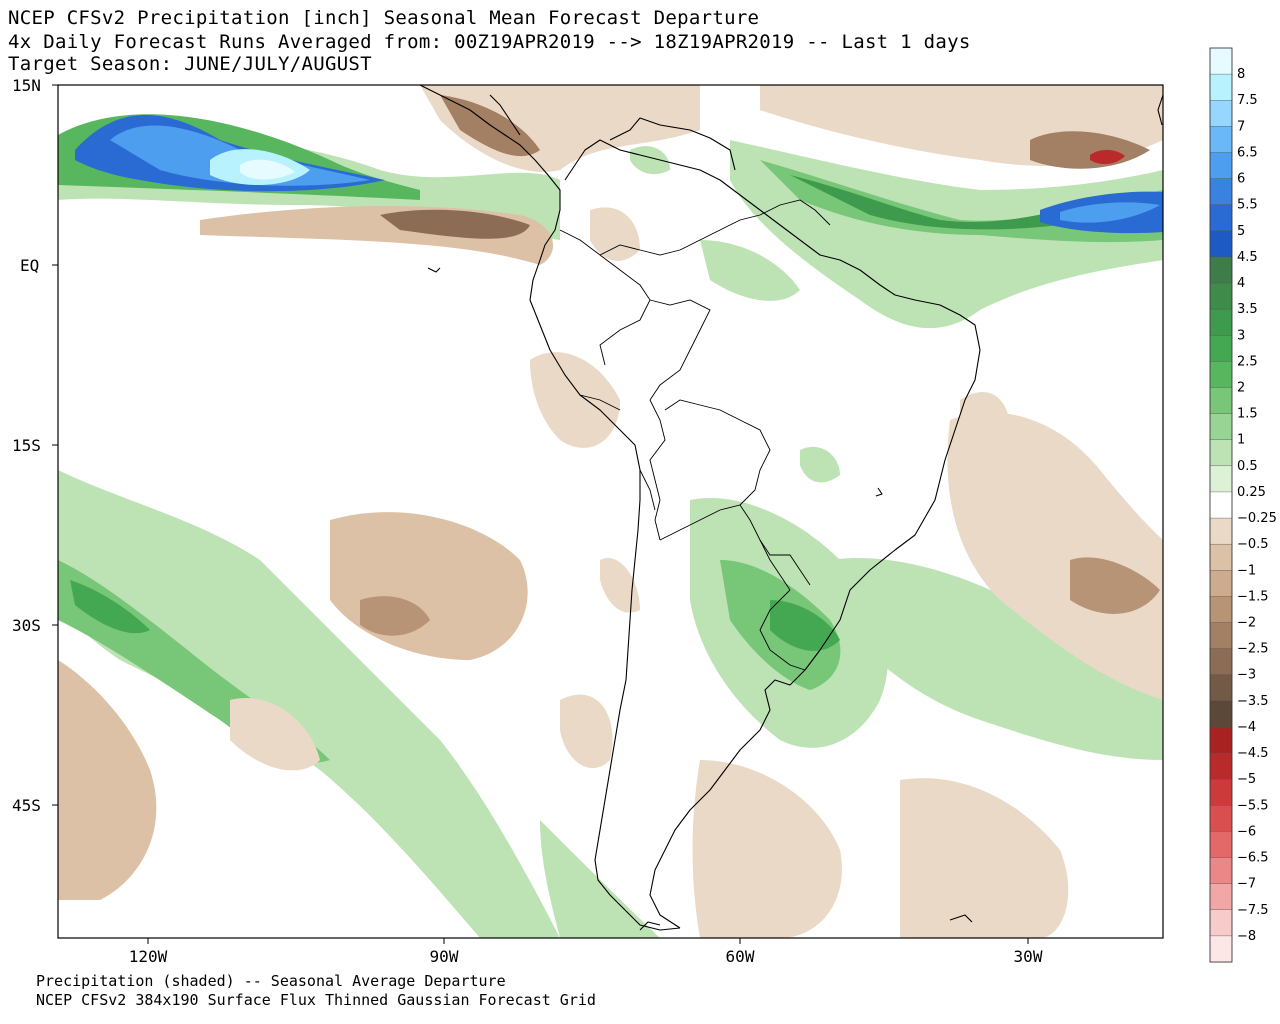  I want to click on colorbar-frame, so click(1221, 505).